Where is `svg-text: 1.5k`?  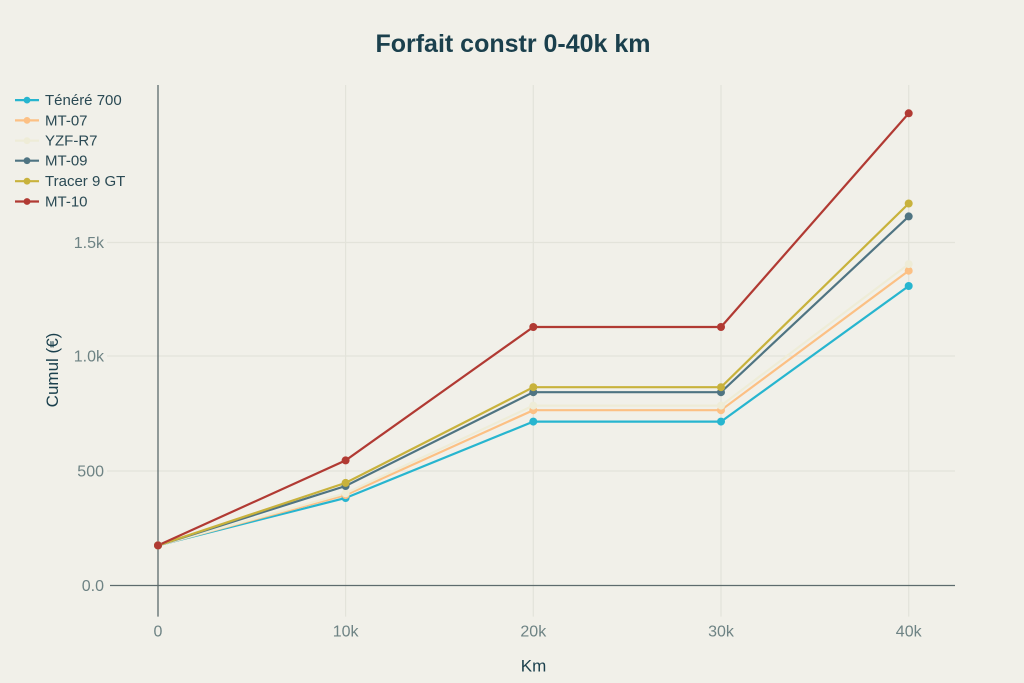
svg-text: 1.5k is located at coordinates (89, 243).